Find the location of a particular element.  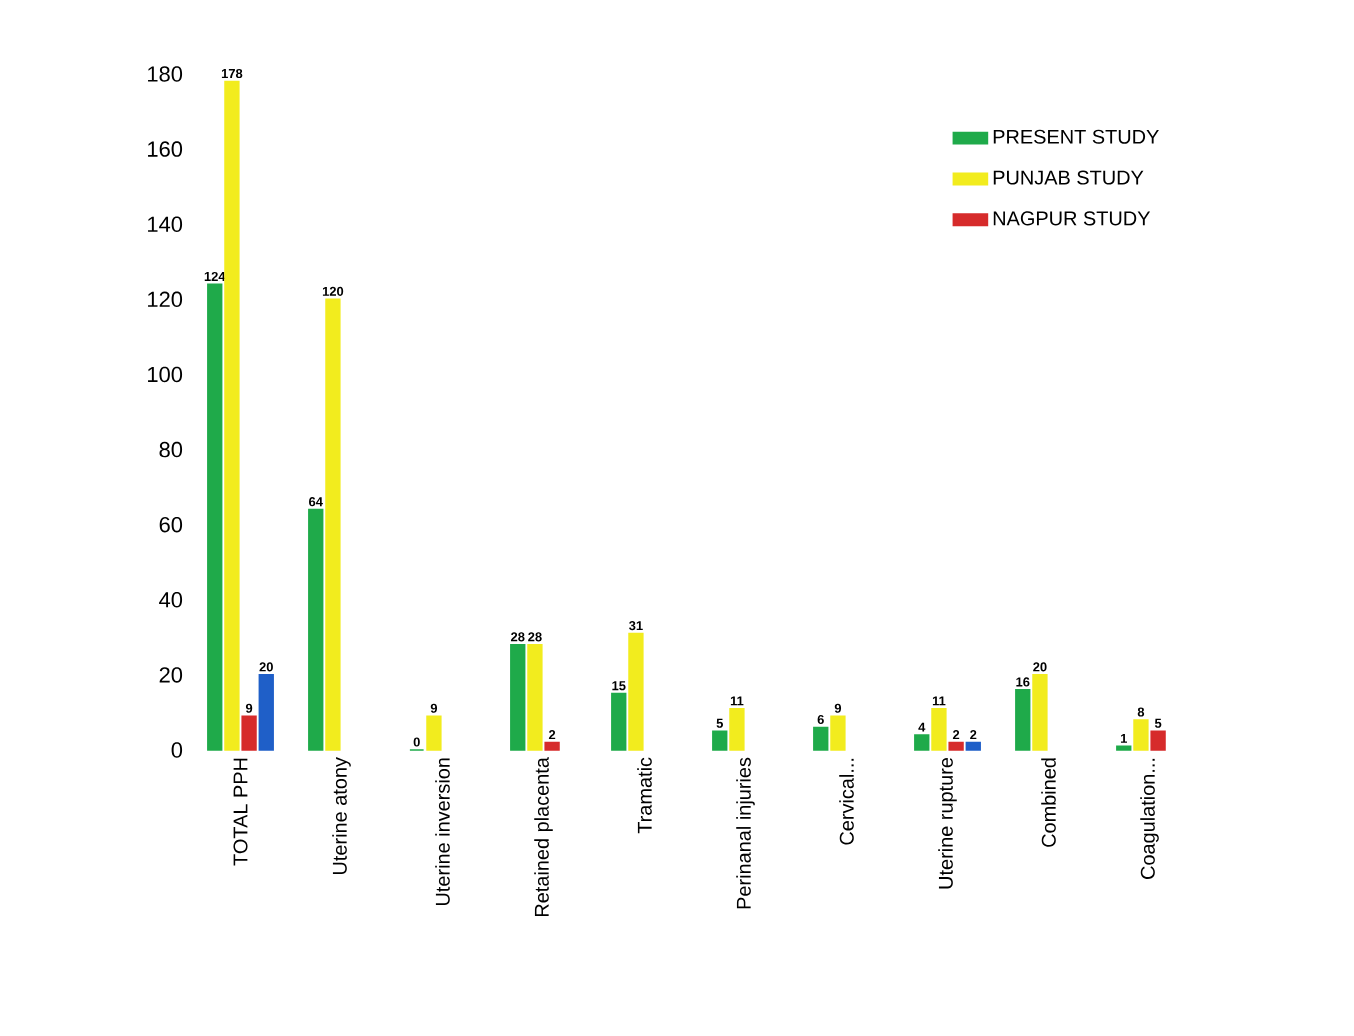

x-tick-label: Combined is located at coordinates (1048, 802).